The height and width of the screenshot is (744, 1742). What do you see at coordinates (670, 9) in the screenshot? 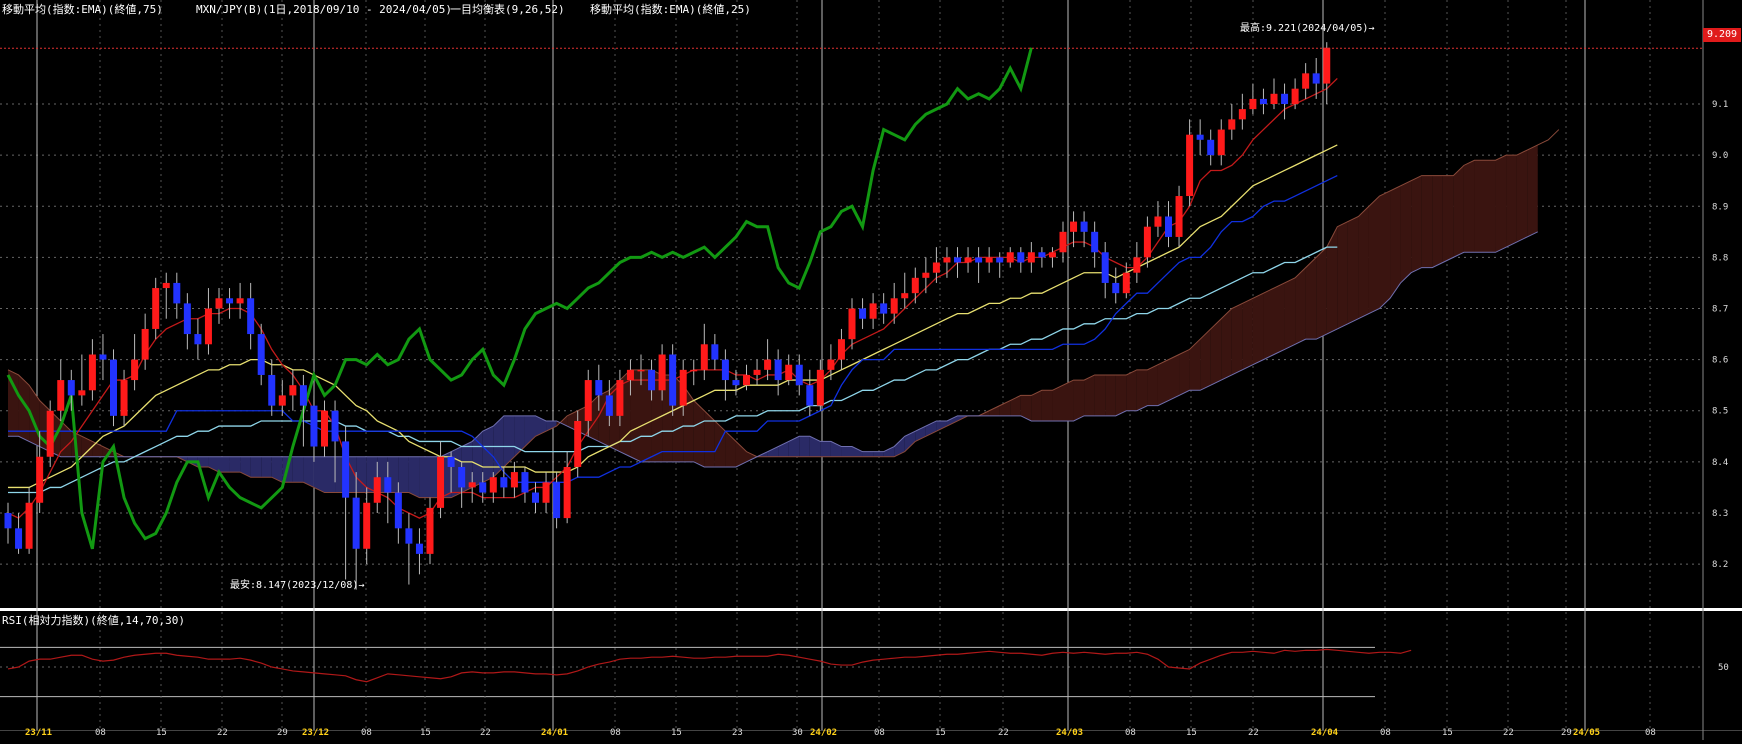
I see `ema25-legend: 移動平均(指数:EMA)(終値,25)` at bounding box center [670, 9].